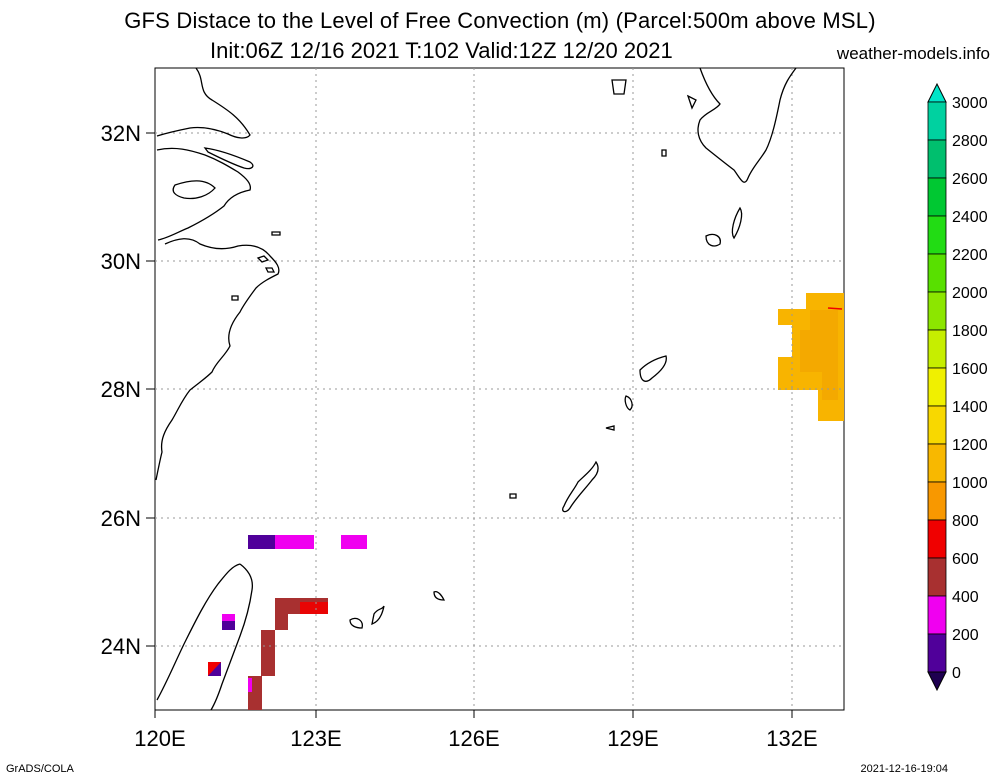 The width and height of the screenshot is (1000, 779). Describe the element at coordinates (970, 255) in the screenshot. I see `colorbar-label: 2200` at that location.